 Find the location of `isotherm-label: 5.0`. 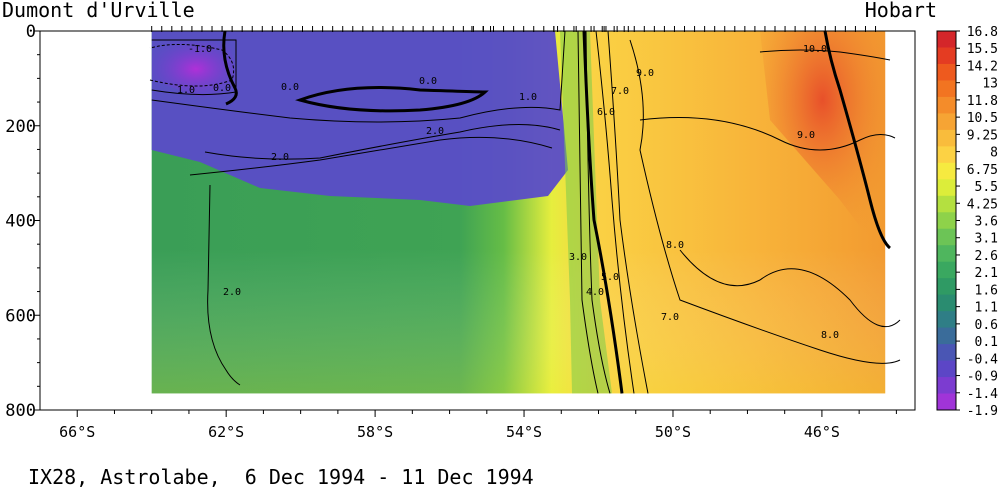

isotherm-label: 5.0 is located at coordinates (610, 277).